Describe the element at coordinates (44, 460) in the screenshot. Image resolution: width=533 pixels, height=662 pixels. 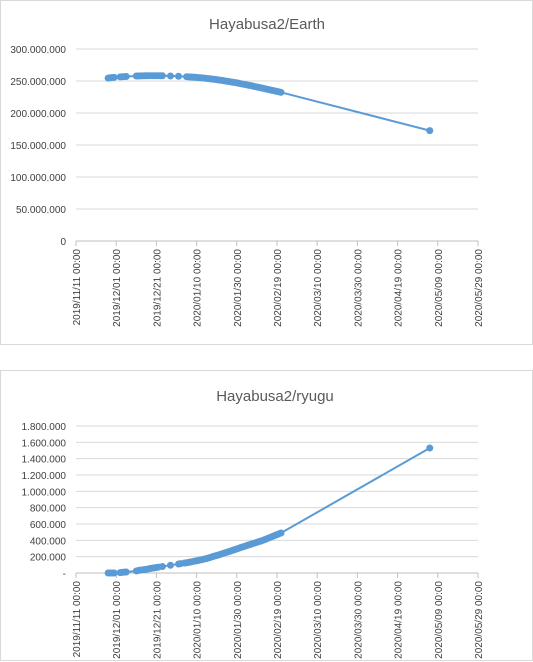
I see `y-tick-label: 1.400.000` at that location.